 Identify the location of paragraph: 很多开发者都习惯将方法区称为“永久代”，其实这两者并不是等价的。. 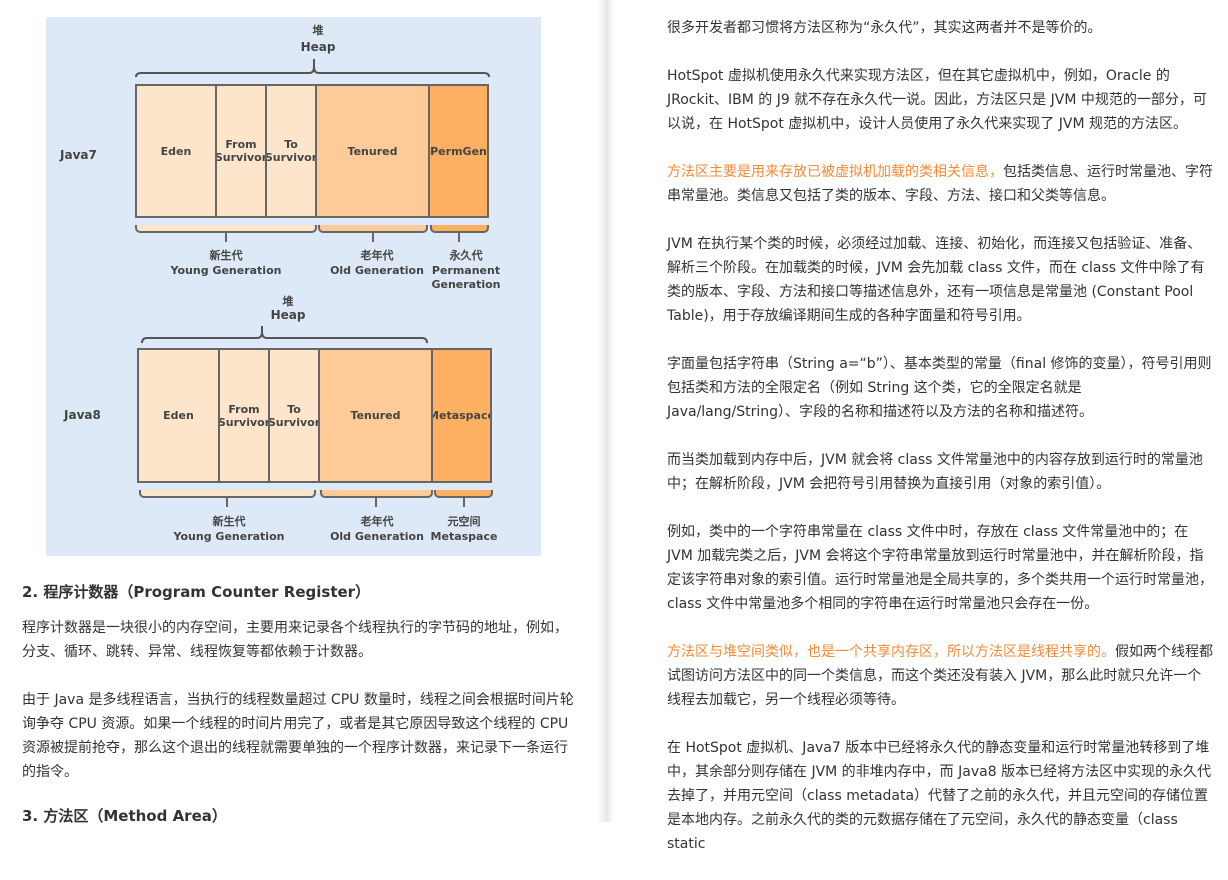
(884, 28).